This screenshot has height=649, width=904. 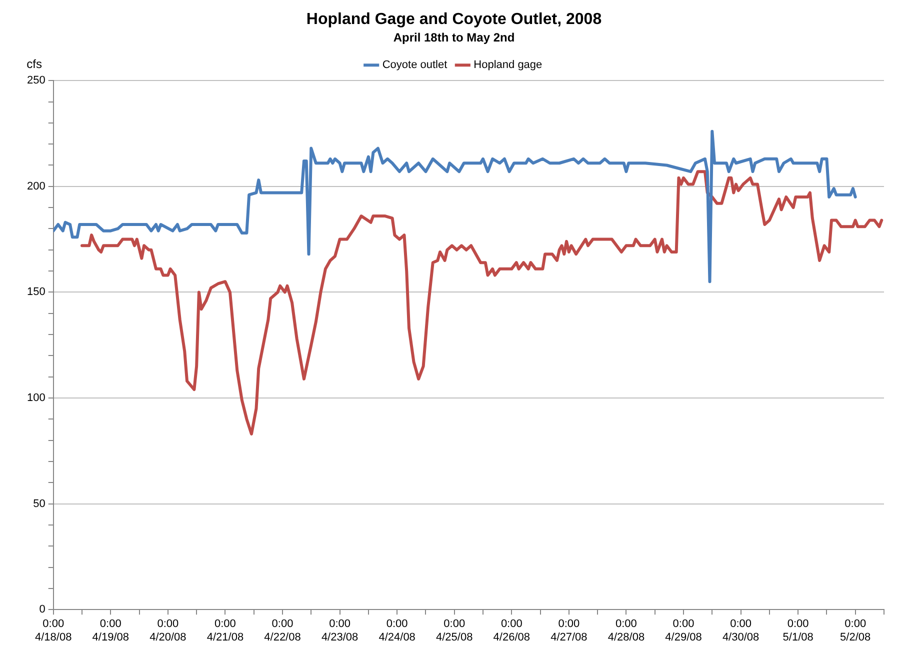 I want to click on x-tick-label: 0:00 4/25/08, so click(x=454, y=631).